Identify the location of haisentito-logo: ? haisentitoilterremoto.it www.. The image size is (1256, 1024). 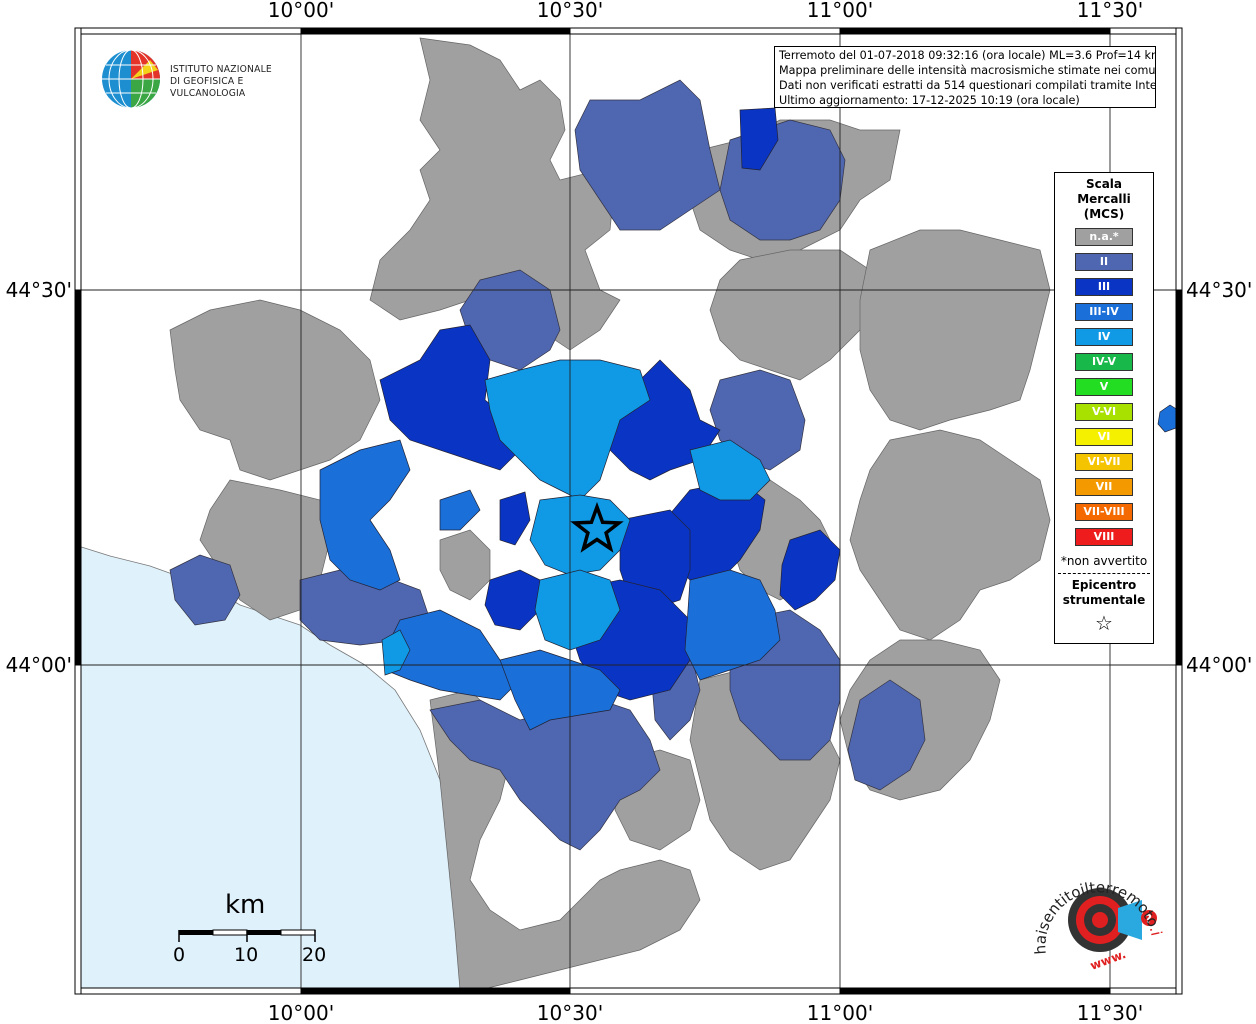
(1102, 911).